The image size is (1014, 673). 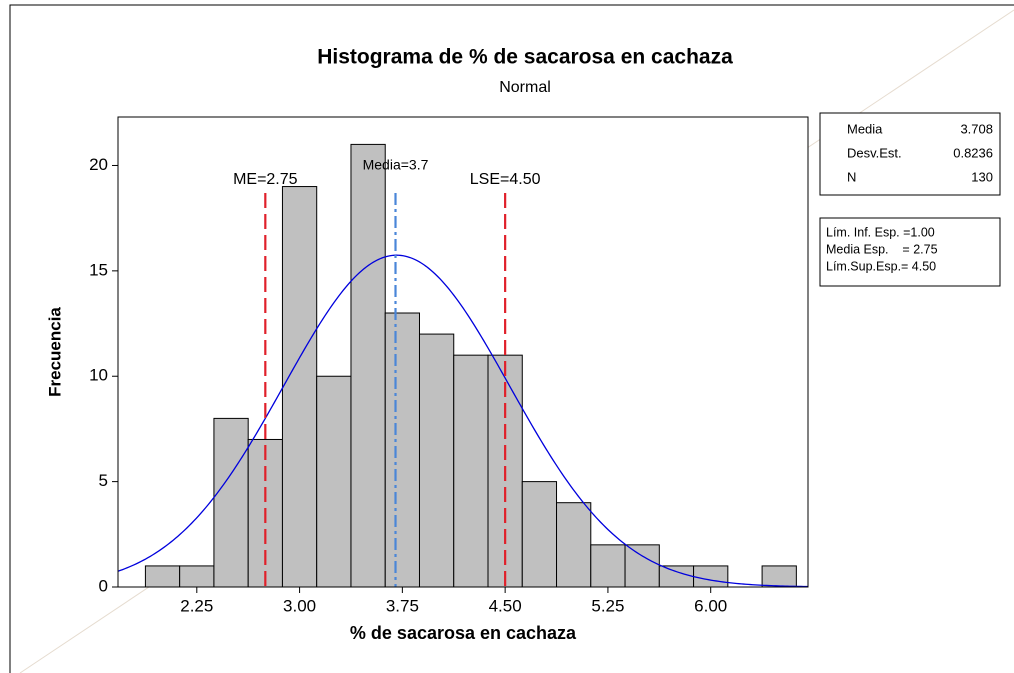 What do you see at coordinates (607, 605) in the screenshot?
I see `x-tick-label: 5.25` at bounding box center [607, 605].